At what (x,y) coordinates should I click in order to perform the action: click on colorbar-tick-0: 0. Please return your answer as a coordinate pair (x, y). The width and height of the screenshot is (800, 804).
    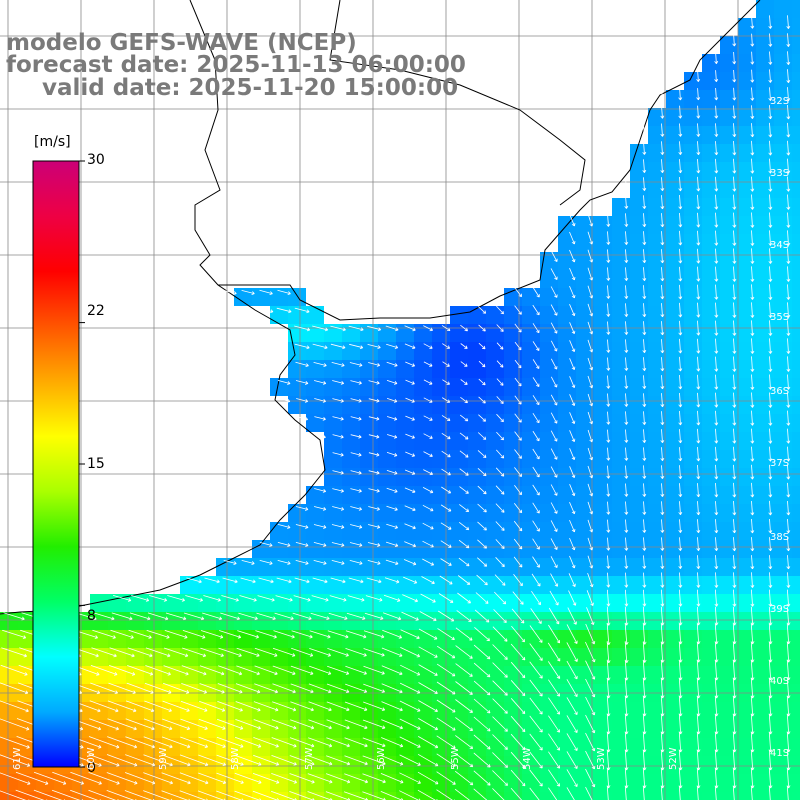
    Looking at the image, I should click on (91, 768).